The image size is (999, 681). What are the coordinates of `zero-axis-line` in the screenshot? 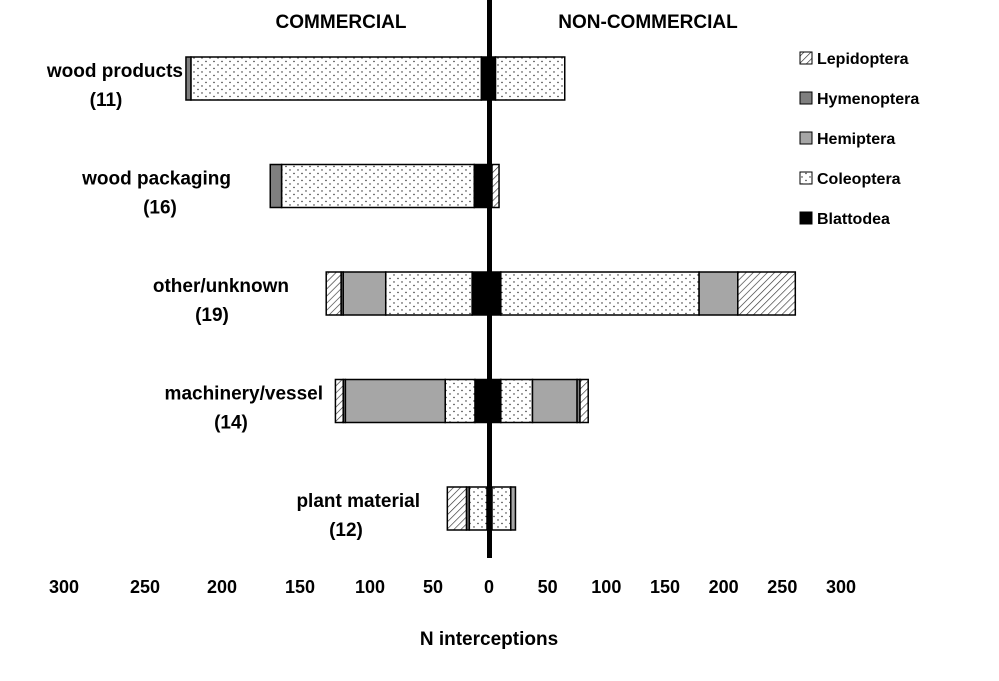 It's located at (489, 279).